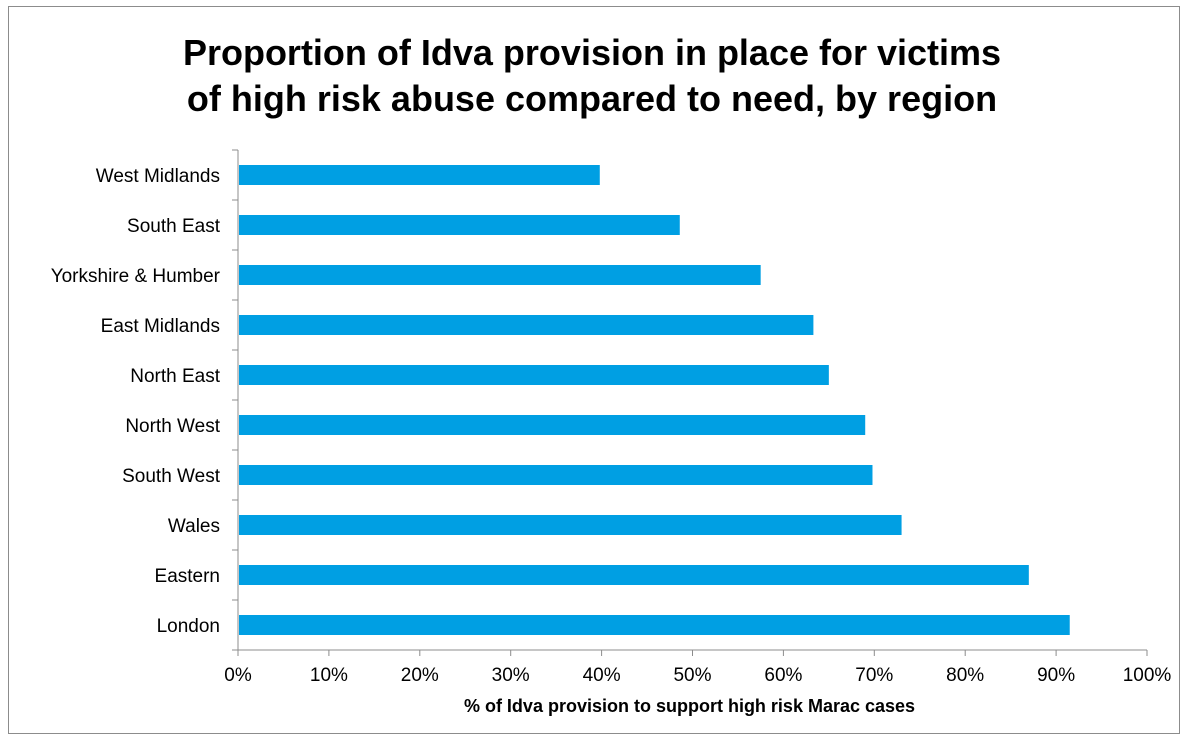 This screenshot has width=1184, height=738. I want to click on category-label: East Midlands, so click(160, 326).